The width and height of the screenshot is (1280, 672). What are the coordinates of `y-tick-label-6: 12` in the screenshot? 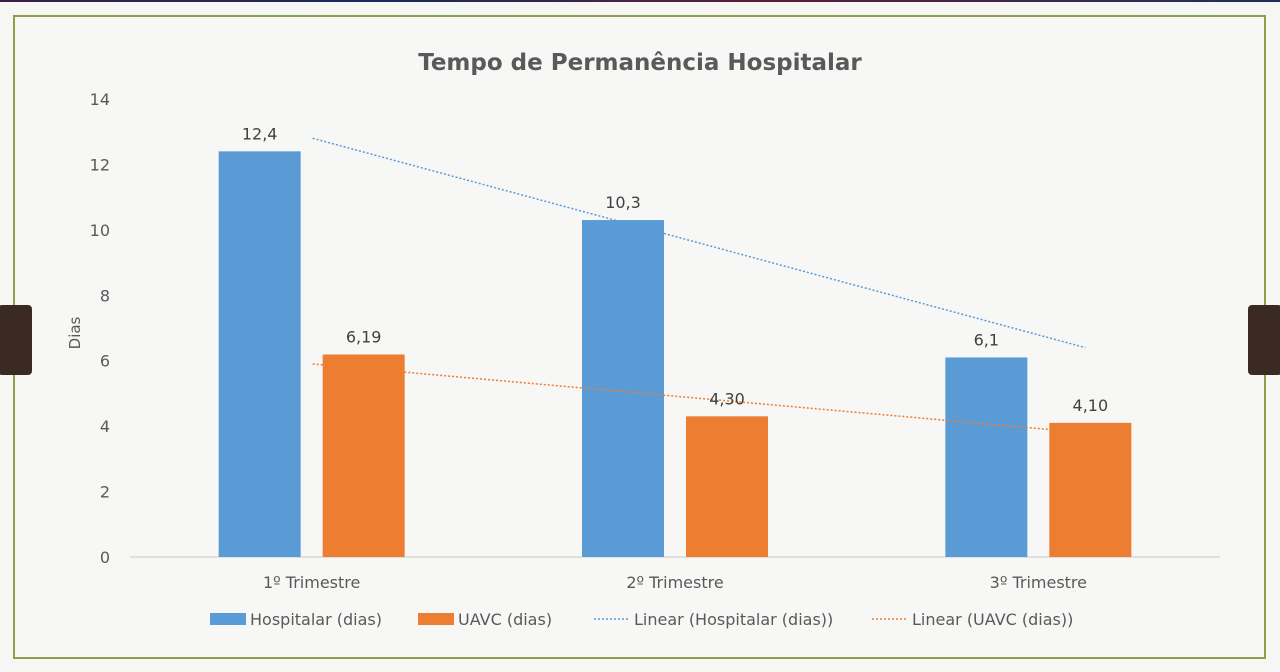 It's located at (100, 164).